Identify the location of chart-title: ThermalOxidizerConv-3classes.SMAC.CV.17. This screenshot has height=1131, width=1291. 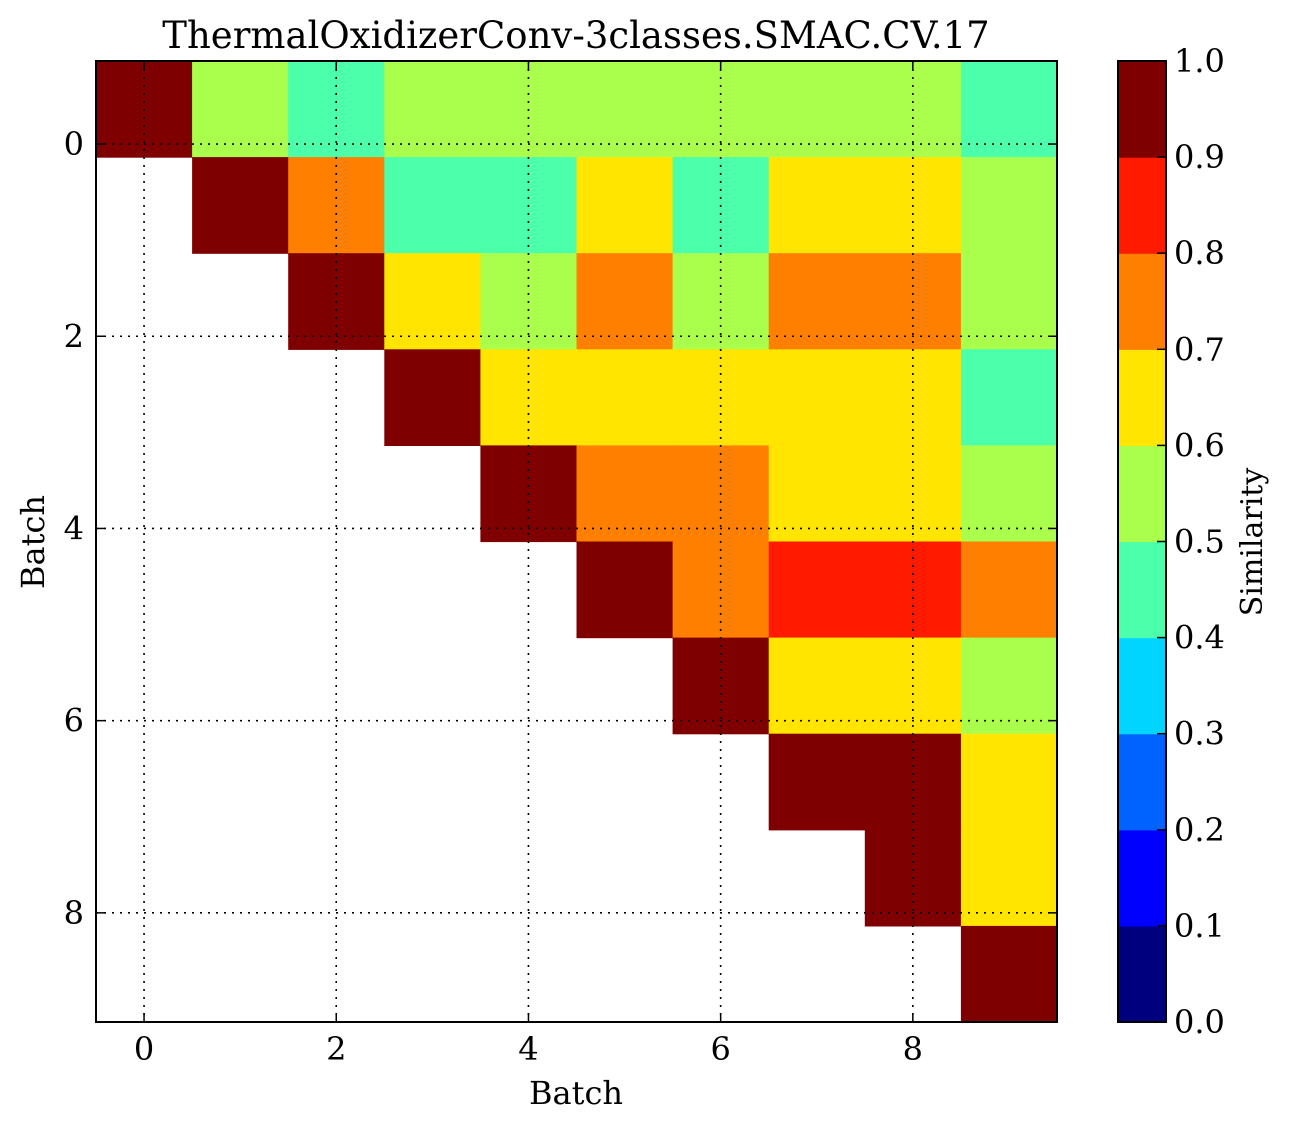
(575, 35).